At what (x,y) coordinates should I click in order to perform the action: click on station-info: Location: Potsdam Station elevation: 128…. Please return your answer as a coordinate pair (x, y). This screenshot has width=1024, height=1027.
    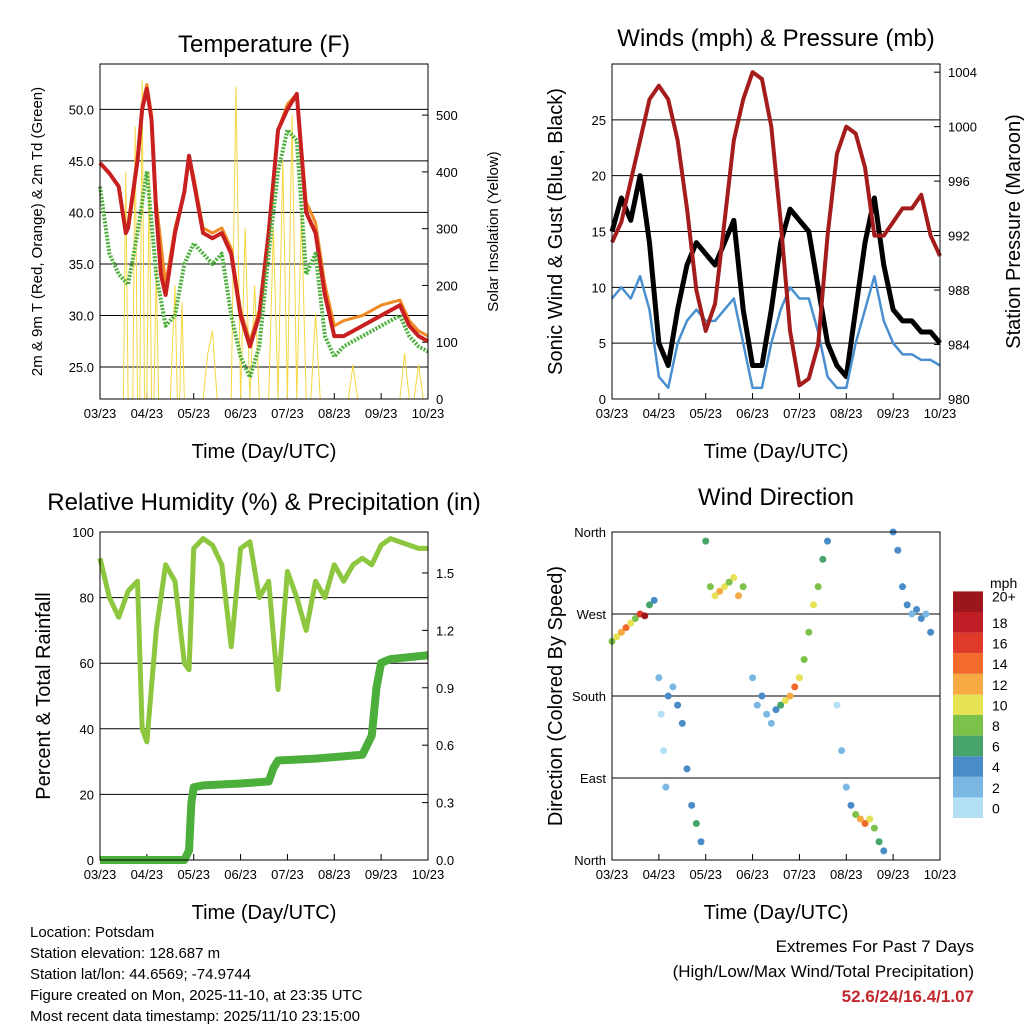
    Looking at the image, I should click on (196, 974).